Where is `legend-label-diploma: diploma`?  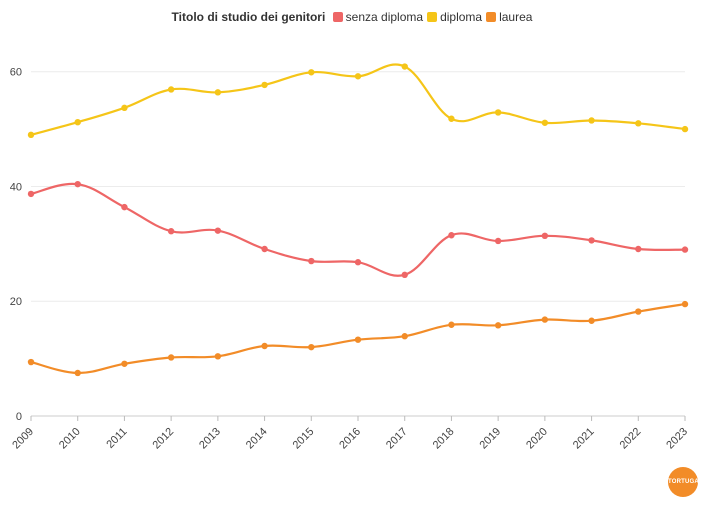
legend-label-diploma: diploma is located at coordinates (461, 17).